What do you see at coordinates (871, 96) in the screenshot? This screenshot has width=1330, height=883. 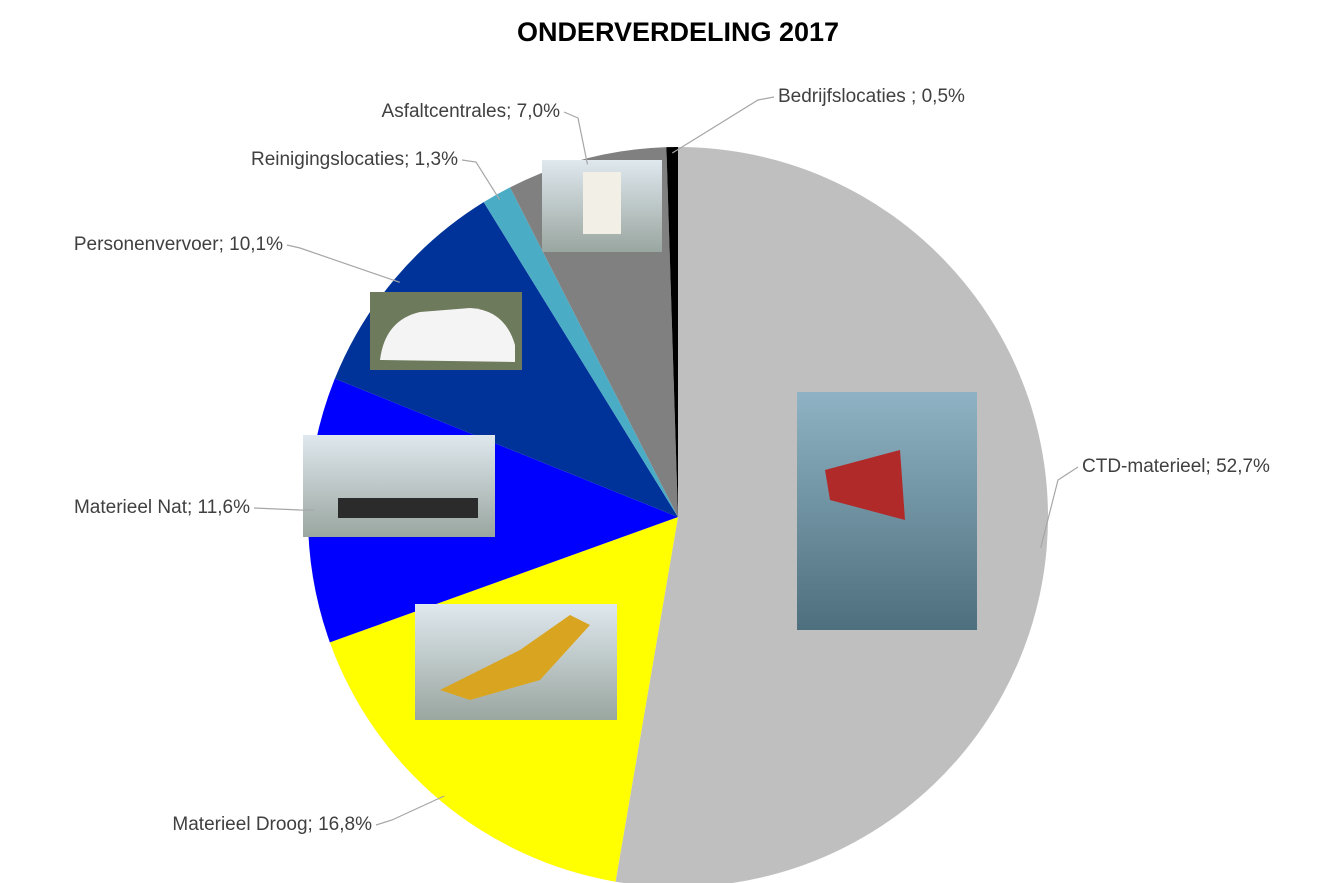 I see `data-label: Bedrijfslocaties ; 0,5%` at bounding box center [871, 96].